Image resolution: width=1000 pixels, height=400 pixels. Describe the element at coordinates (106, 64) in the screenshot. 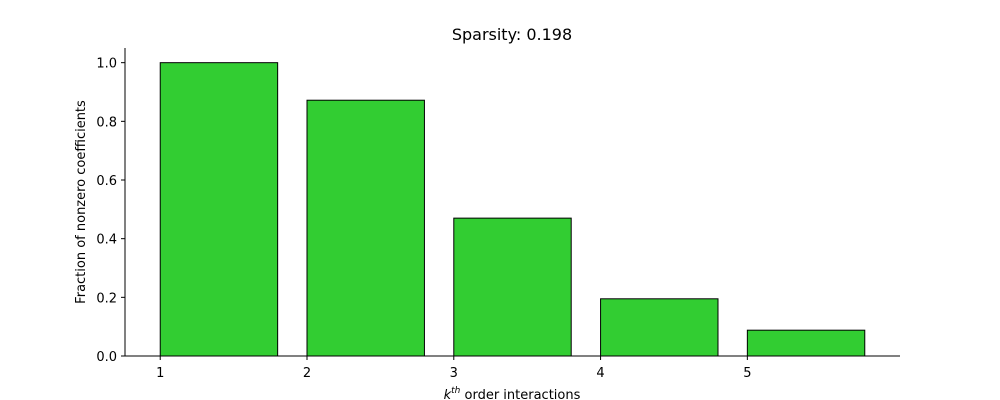

I see `y-tick-label: 1.0` at that location.